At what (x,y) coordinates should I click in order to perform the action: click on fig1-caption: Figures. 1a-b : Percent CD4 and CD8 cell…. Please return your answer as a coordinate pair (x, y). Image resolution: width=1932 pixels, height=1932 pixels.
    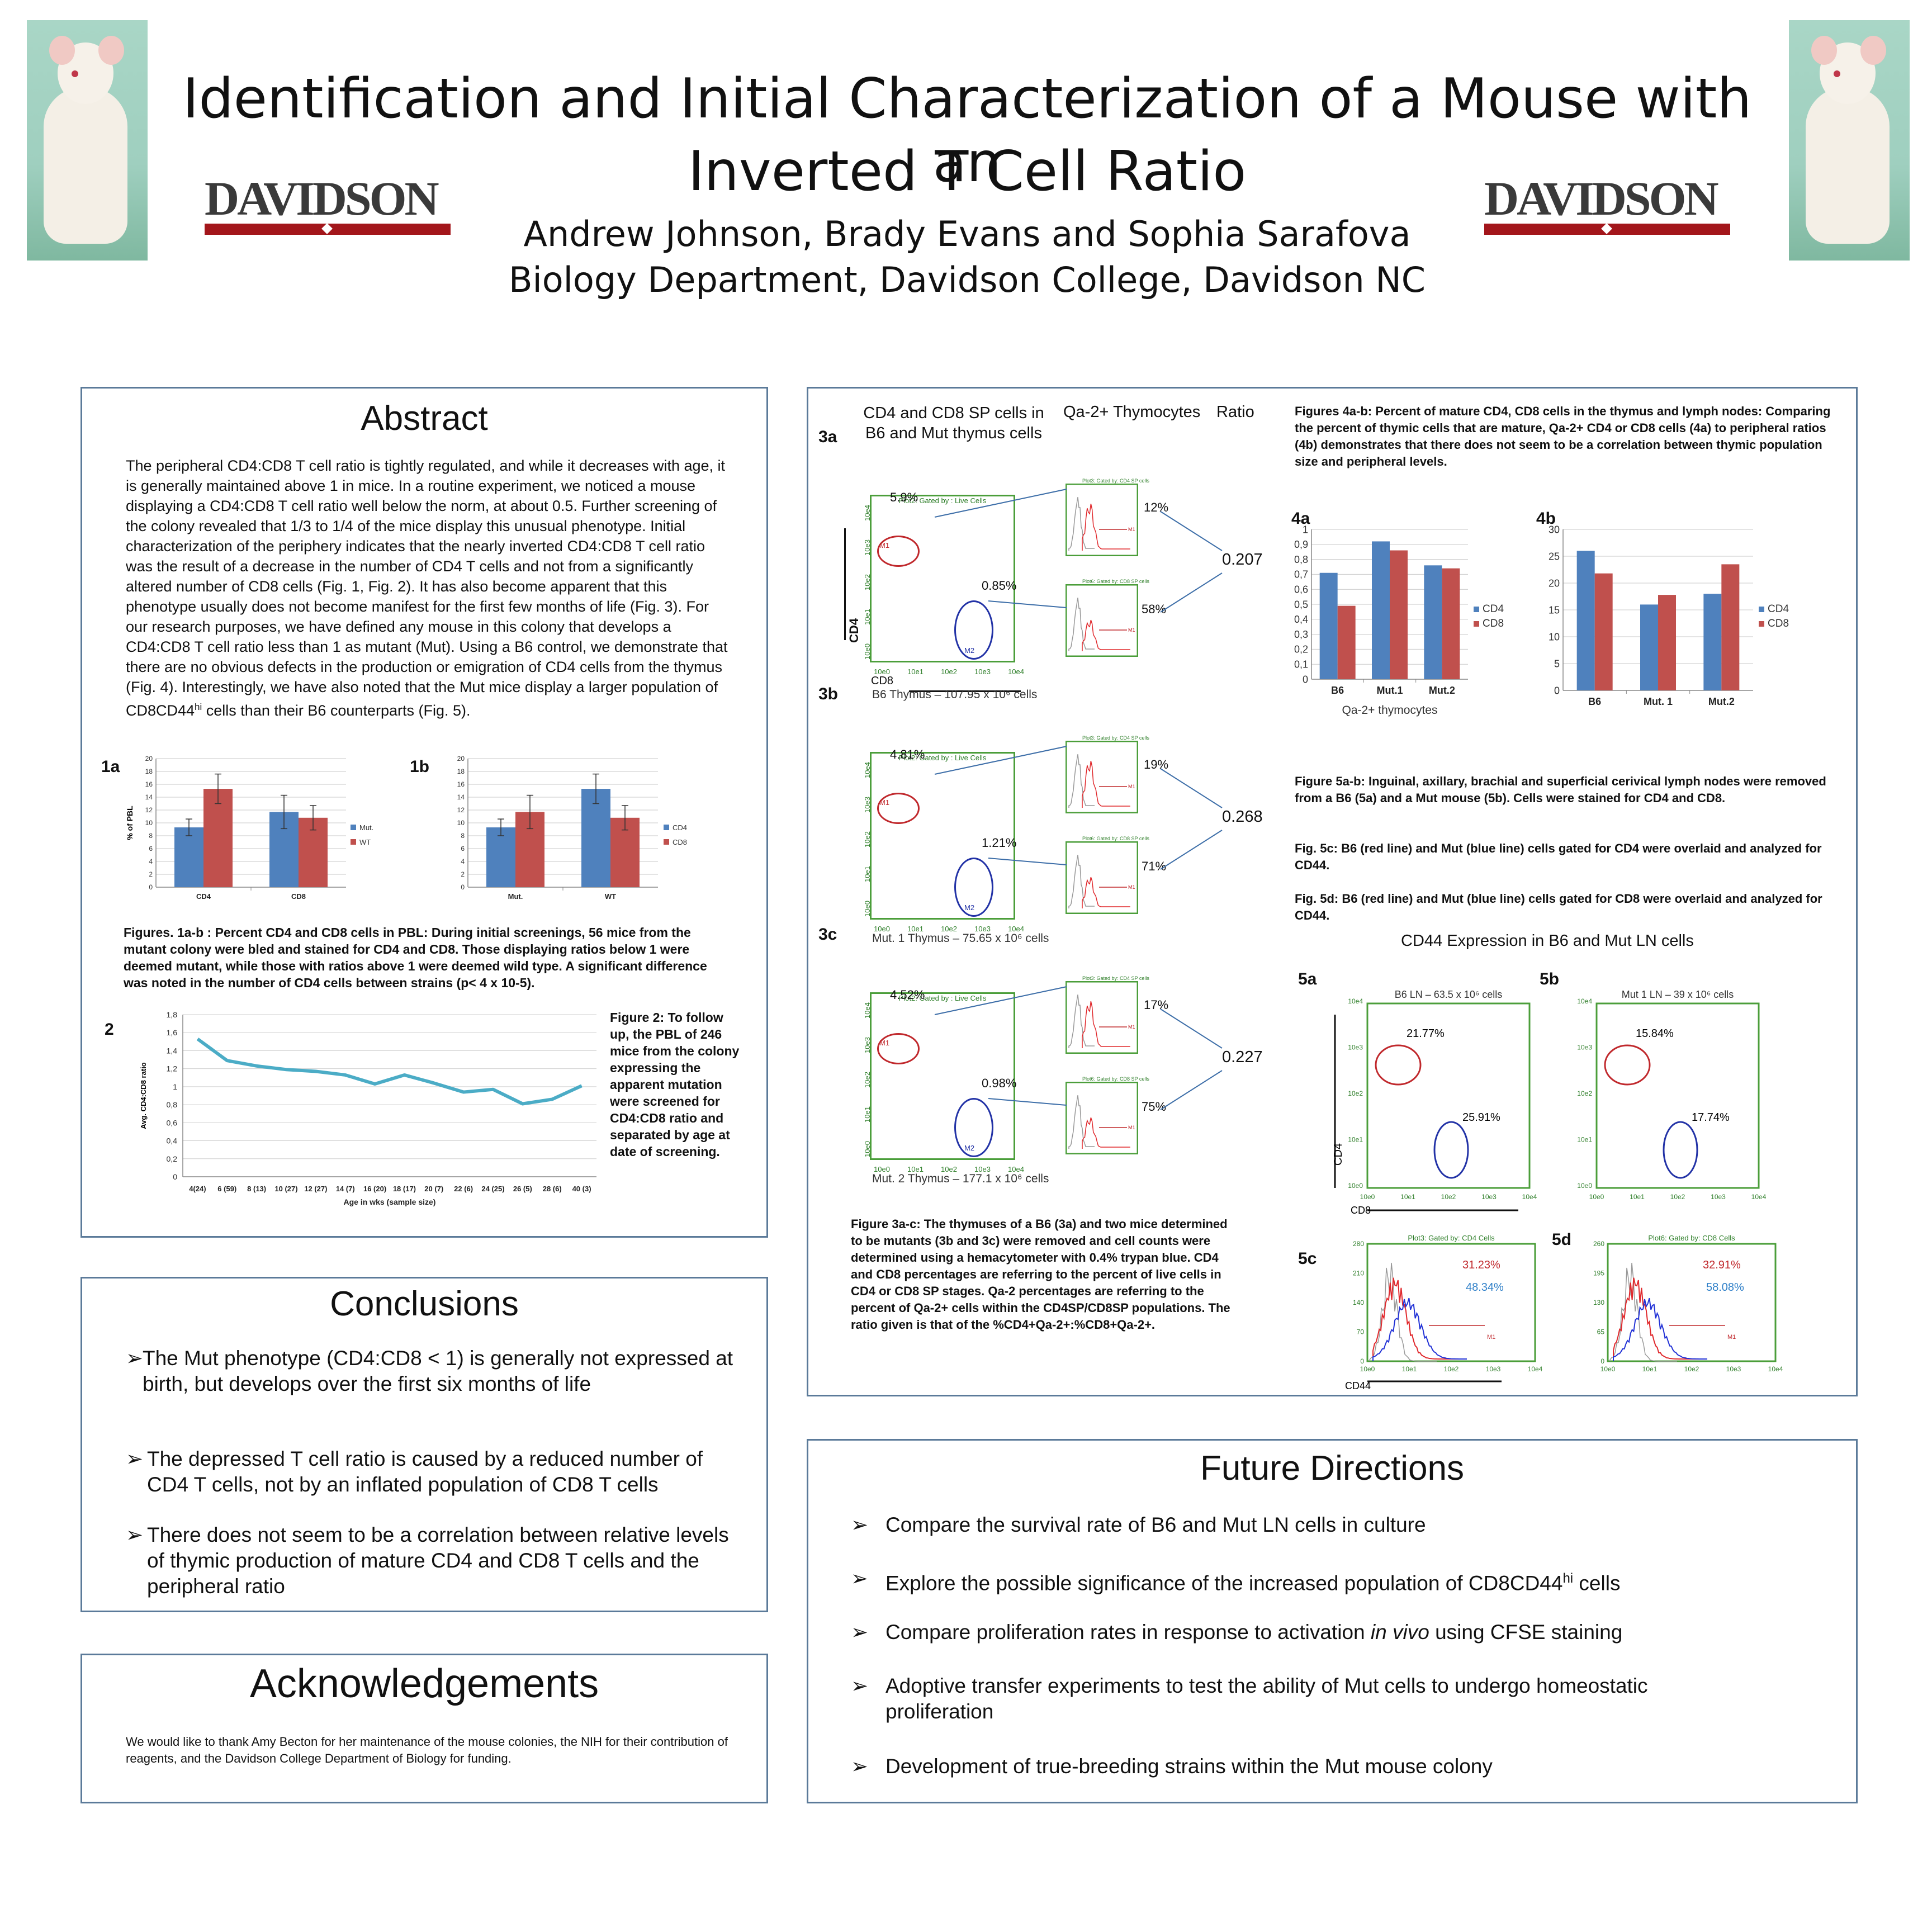
    Looking at the image, I should click on (415, 957).